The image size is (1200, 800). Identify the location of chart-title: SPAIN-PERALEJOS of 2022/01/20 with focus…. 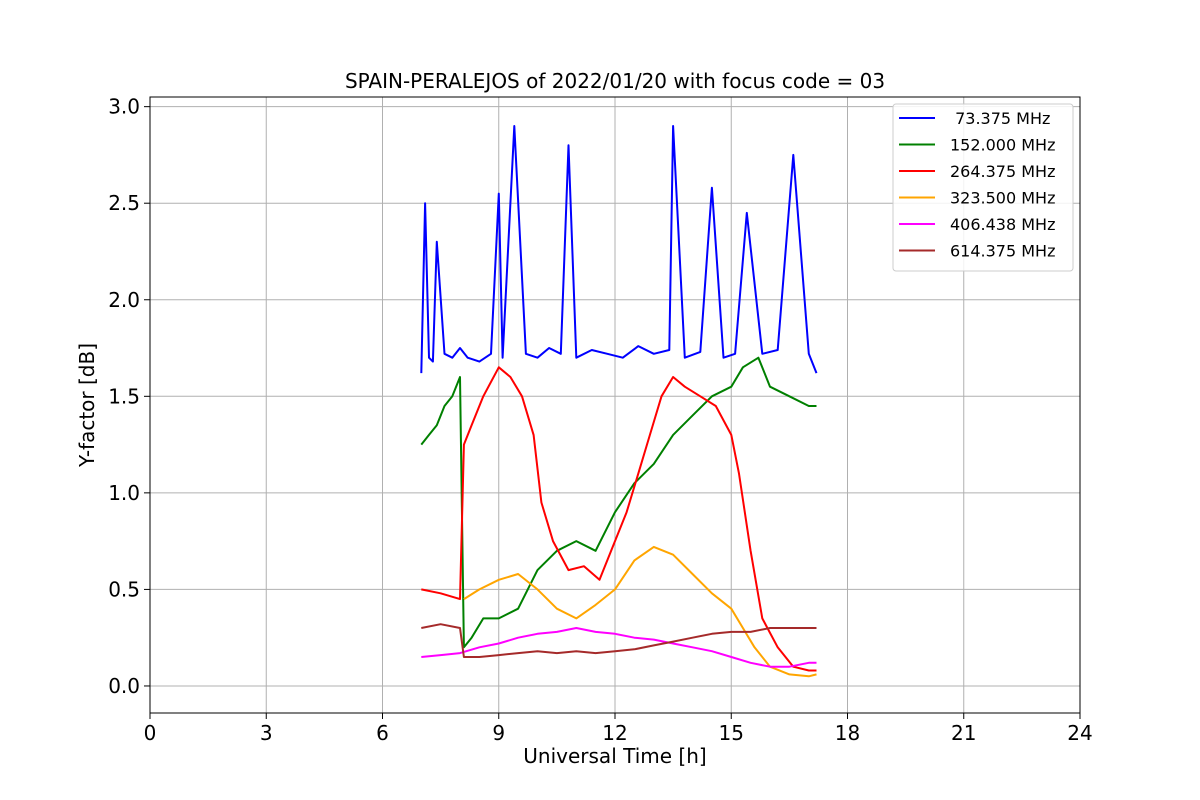
(615, 81).